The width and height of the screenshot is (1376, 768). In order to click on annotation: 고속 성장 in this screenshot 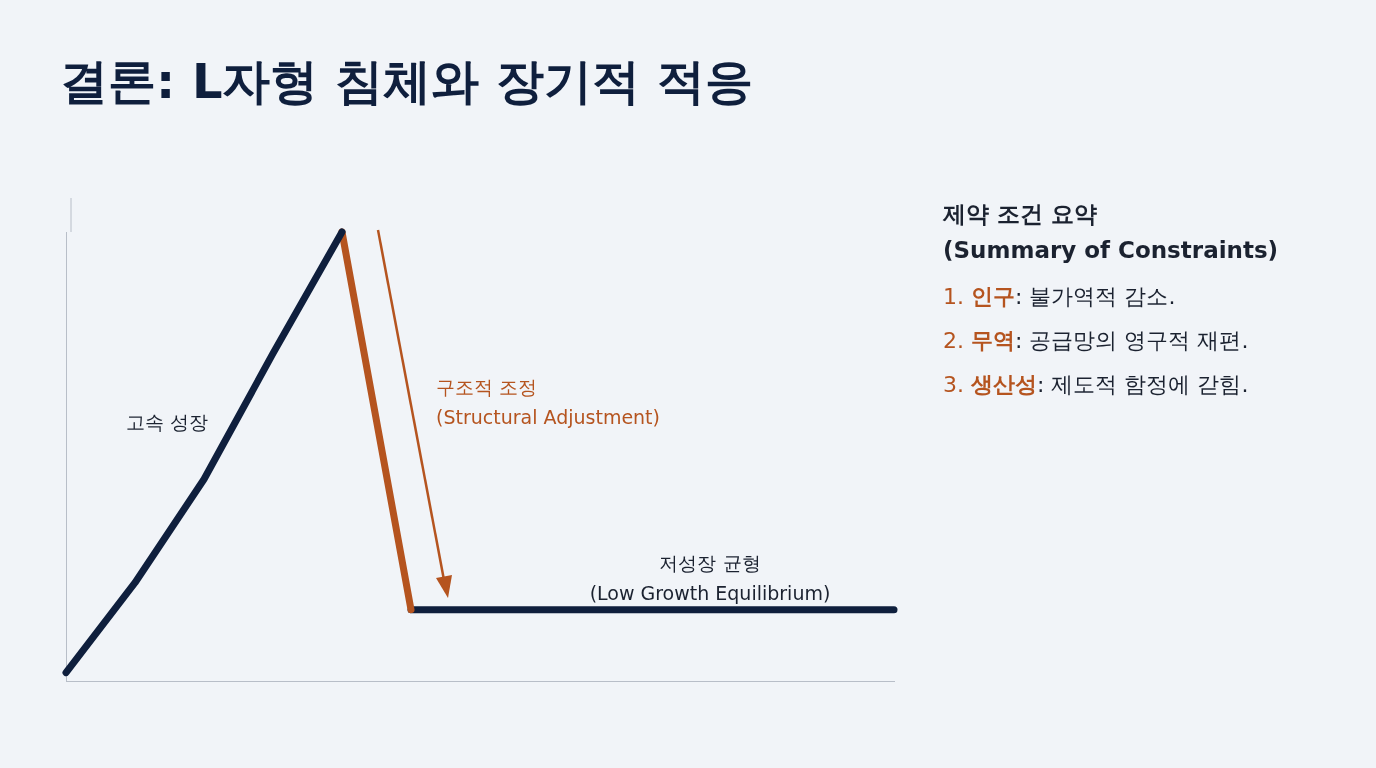, I will do `click(167, 422)`.